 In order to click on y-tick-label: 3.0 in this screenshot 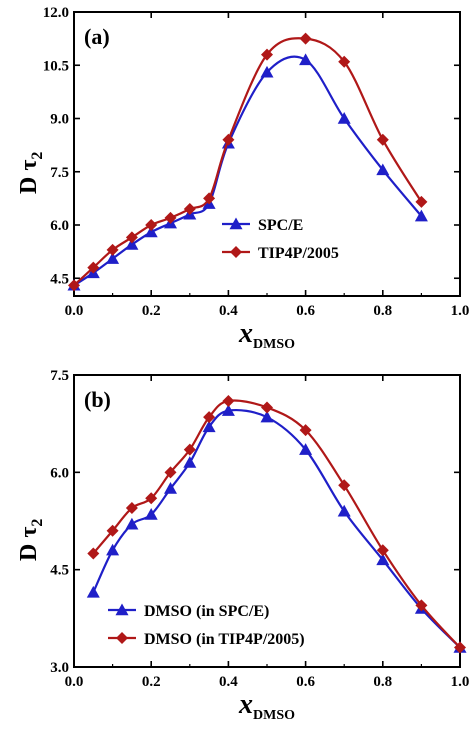, I will do `click(59, 668)`.